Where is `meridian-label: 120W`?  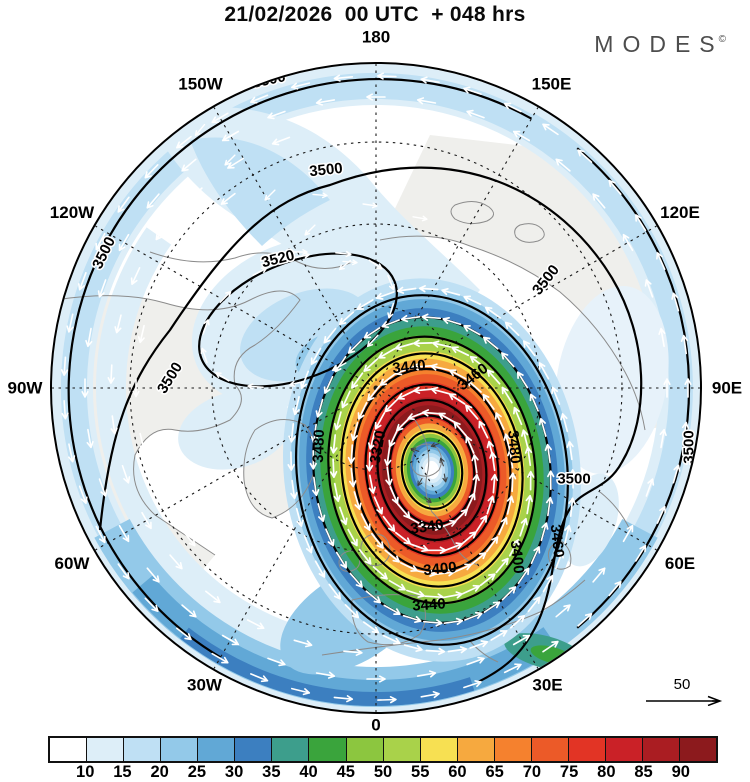 meridian-label: 120W is located at coordinates (72, 212).